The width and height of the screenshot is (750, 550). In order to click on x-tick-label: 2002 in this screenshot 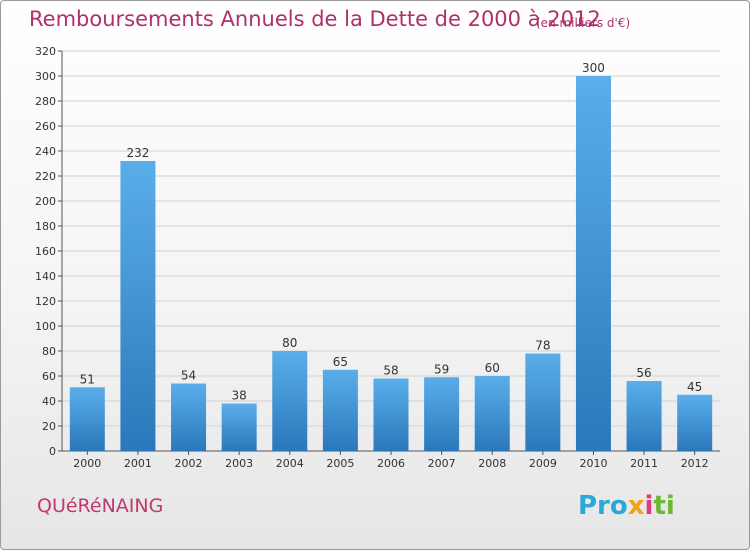, I will do `click(189, 463)`.